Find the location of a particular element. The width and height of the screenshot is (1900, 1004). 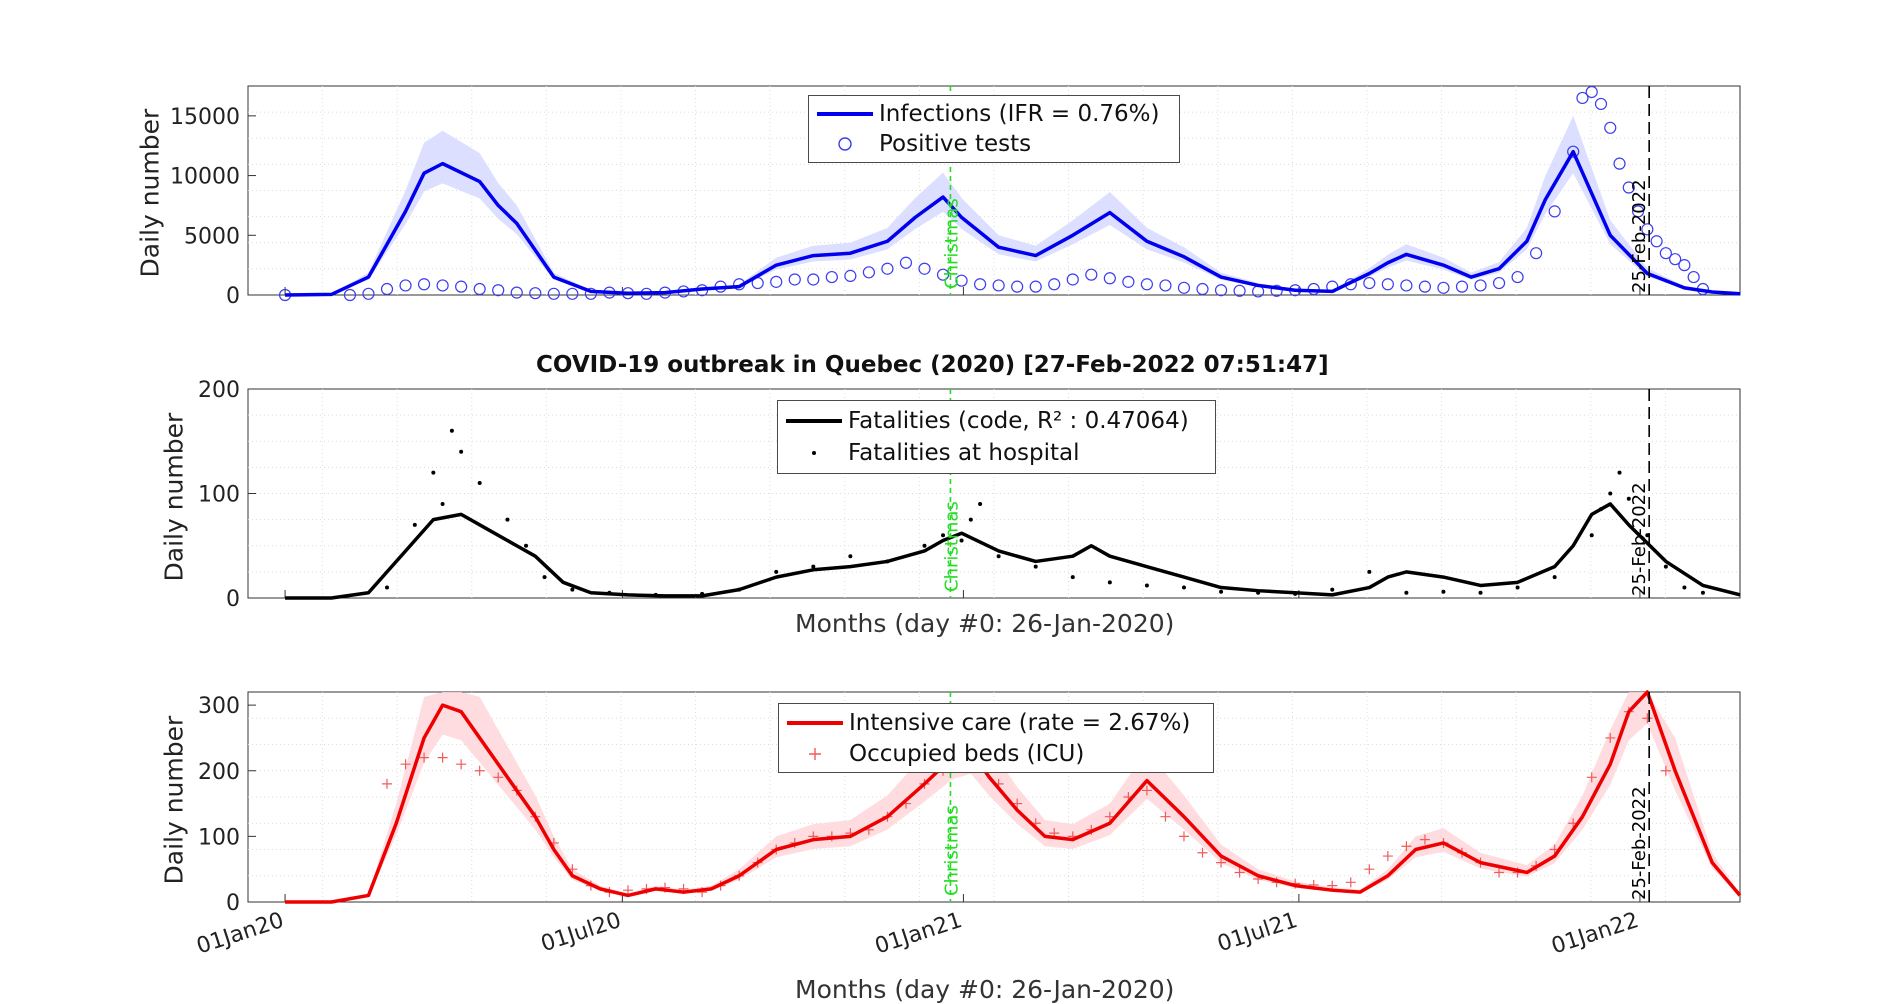

infections-legend: Infections (IFR = 0.76%) Positive tests is located at coordinates (994, 129).